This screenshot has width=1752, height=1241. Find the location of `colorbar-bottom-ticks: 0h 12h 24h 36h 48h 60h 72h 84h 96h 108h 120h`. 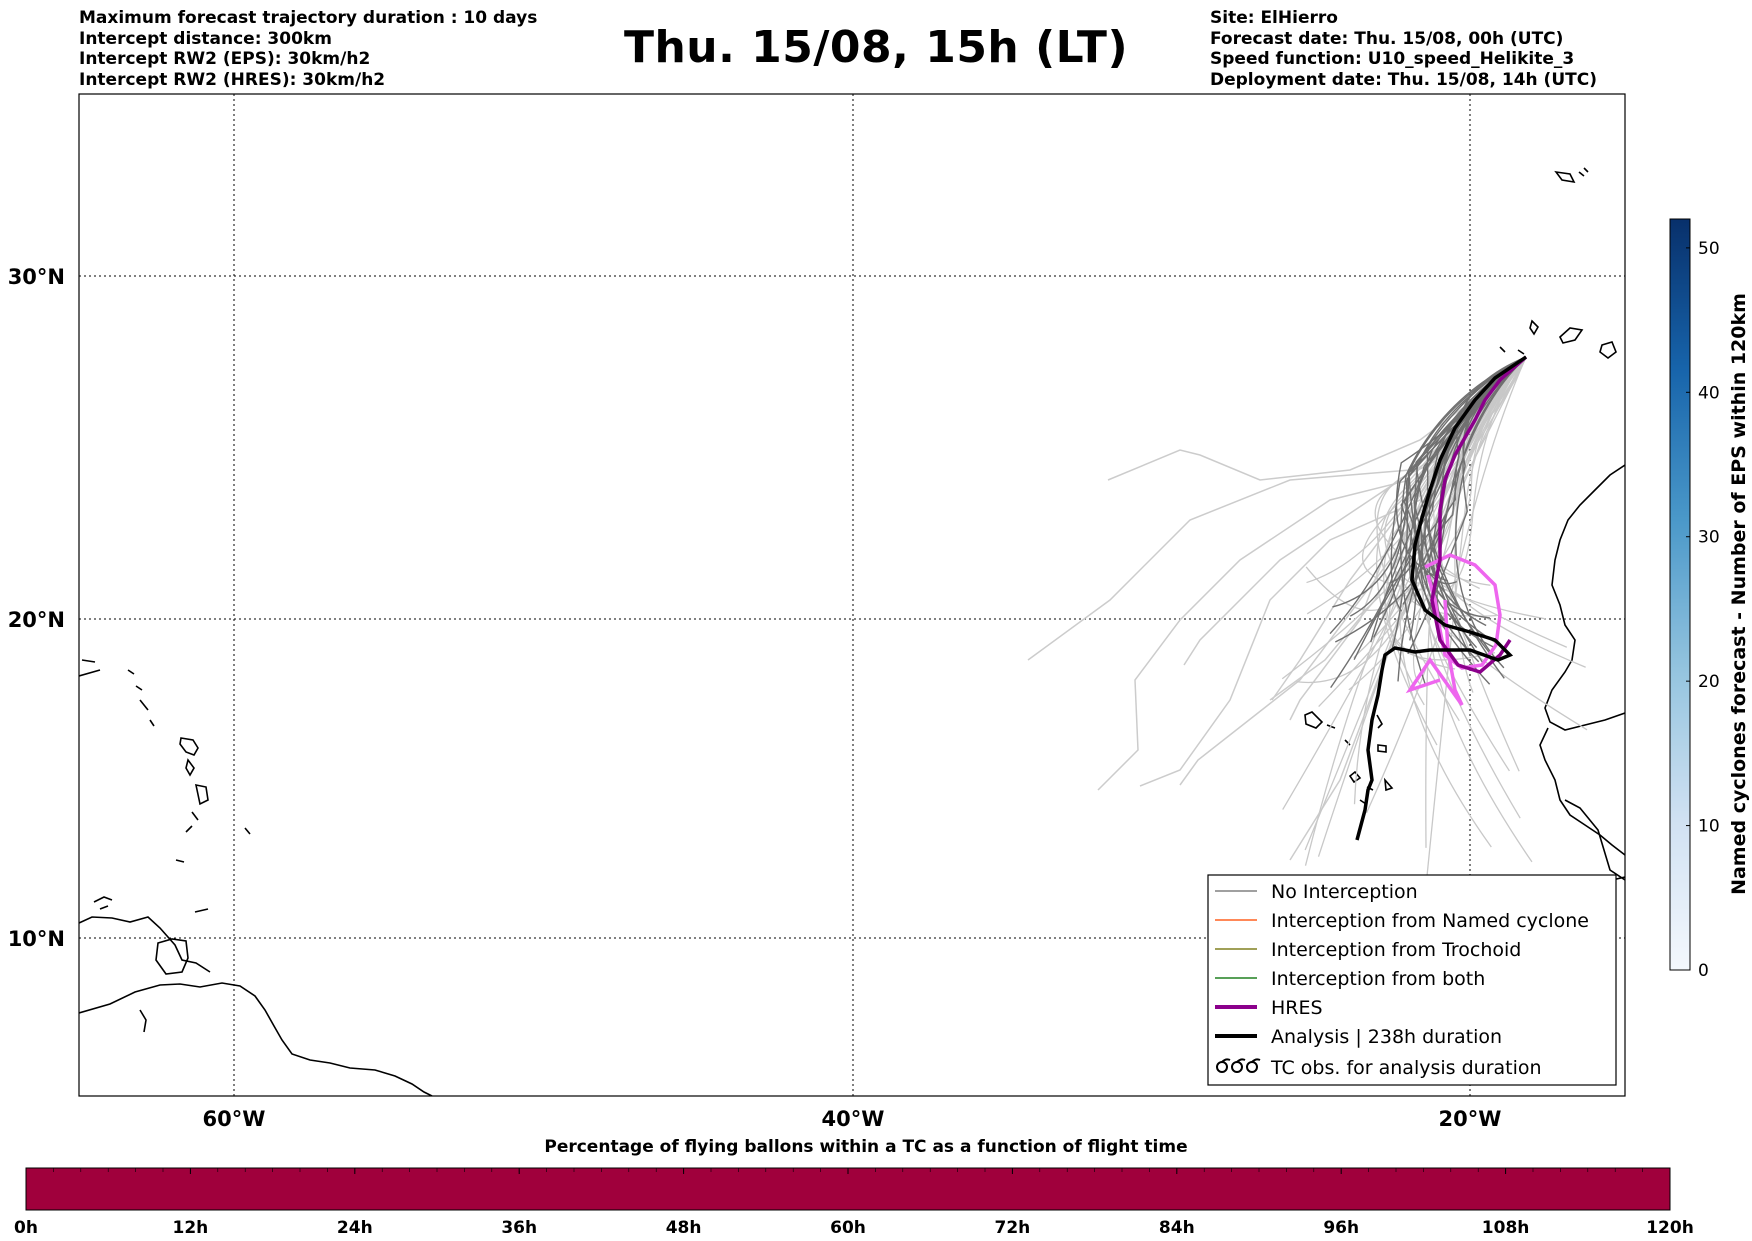

colorbar-bottom-ticks: 0h 12h 24h 36h 48h 60h 72h 84h 96h 108h 120h is located at coordinates (854, 1203).